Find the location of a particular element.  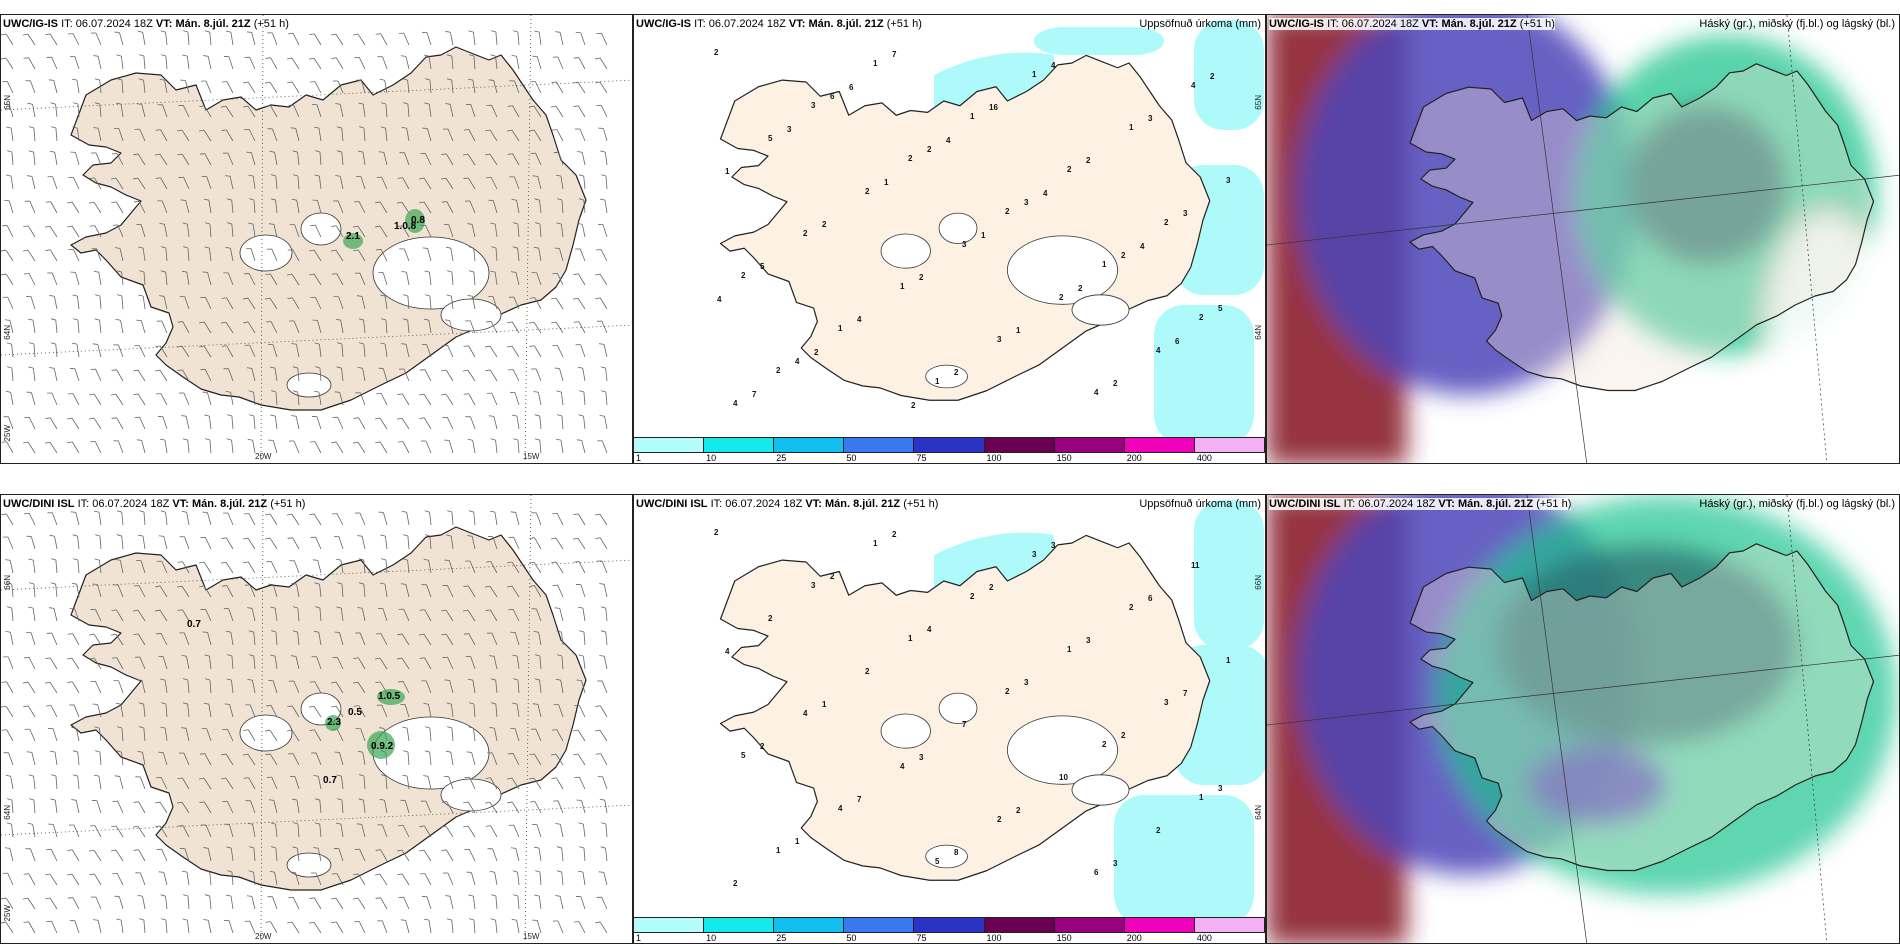

precip-value: 16 is located at coordinates (993, 107).